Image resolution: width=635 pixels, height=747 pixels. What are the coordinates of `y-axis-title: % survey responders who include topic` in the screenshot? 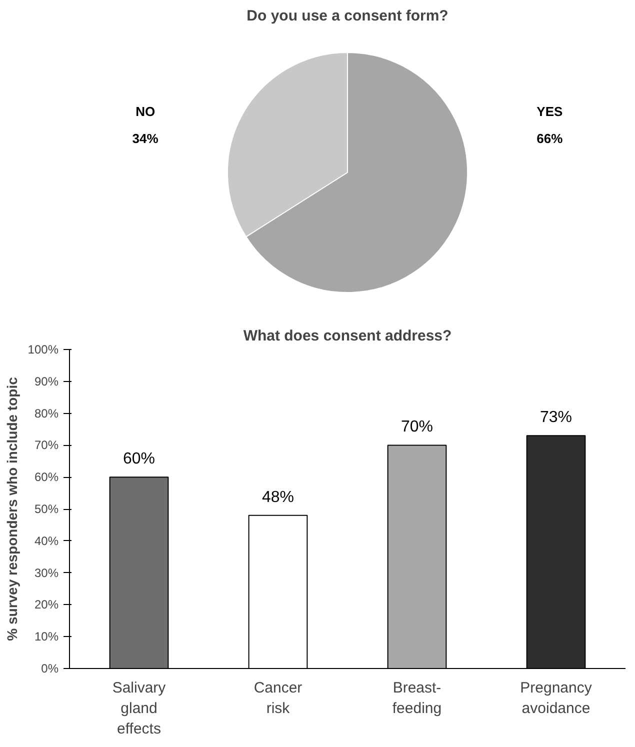 It's located at (12, 508).